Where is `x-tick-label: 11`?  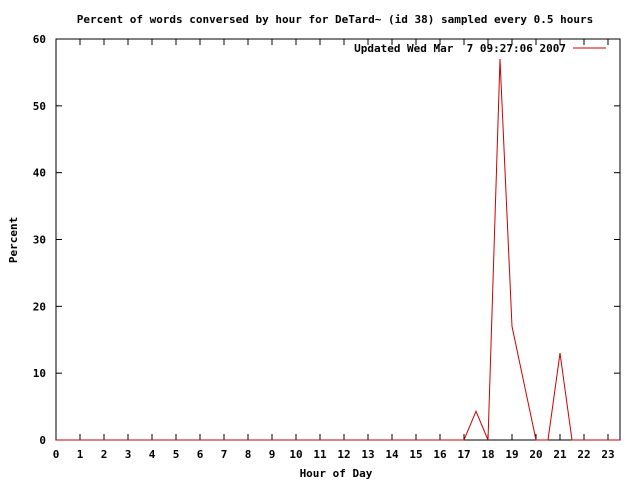
x-tick-label: 11 is located at coordinates (320, 454).